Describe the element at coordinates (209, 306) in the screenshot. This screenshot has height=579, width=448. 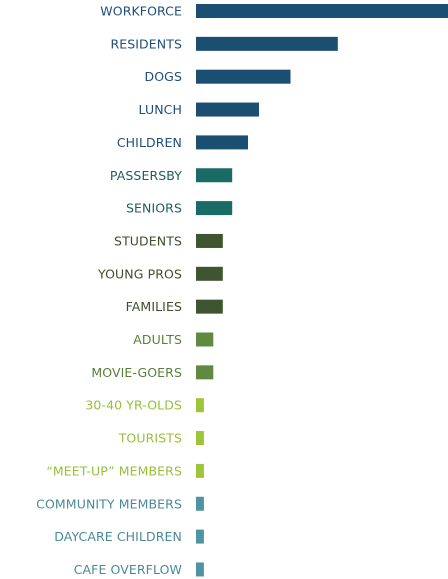
I see `bar-families` at that location.